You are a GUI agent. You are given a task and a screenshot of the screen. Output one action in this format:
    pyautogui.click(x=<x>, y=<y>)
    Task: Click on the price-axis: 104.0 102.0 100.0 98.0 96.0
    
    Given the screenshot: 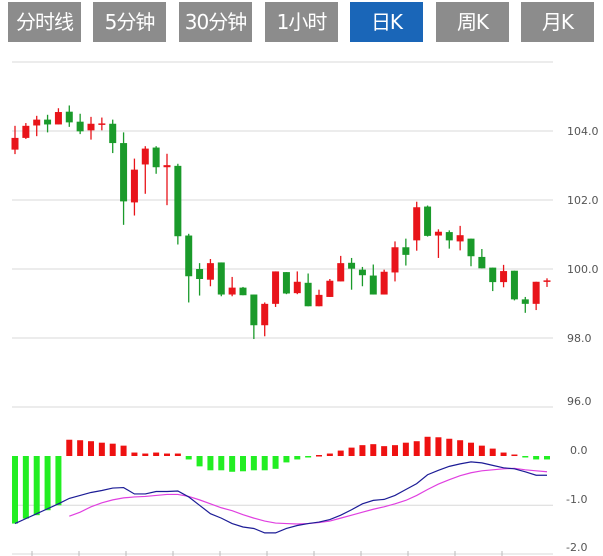 What is the action you would take?
    pyautogui.click(x=583, y=266)
    